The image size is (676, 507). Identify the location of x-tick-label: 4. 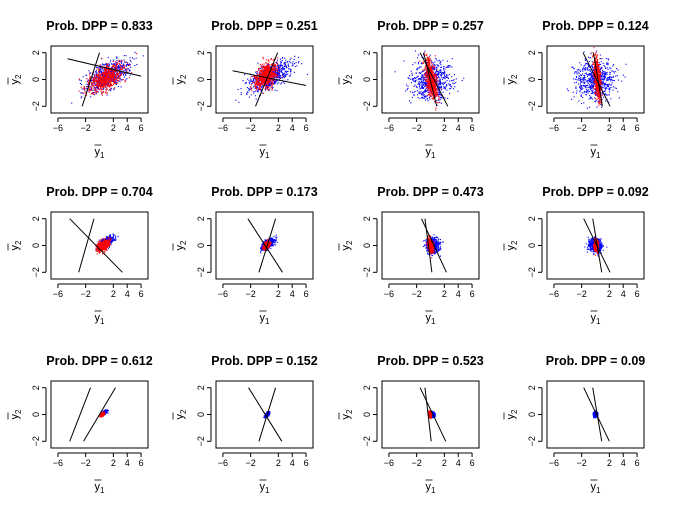
(458, 128).